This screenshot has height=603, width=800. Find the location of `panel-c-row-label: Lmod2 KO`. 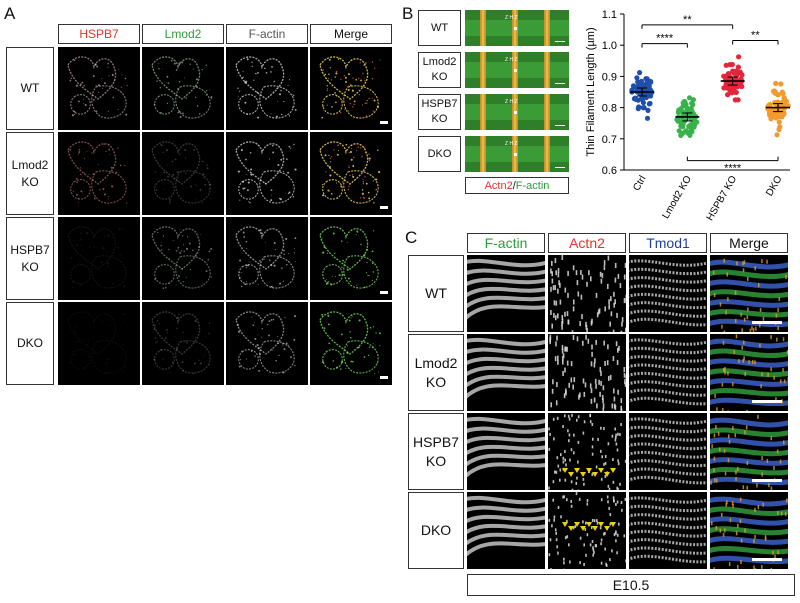

panel-c-row-label: Lmod2 KO is located at coordinates (436, 372).